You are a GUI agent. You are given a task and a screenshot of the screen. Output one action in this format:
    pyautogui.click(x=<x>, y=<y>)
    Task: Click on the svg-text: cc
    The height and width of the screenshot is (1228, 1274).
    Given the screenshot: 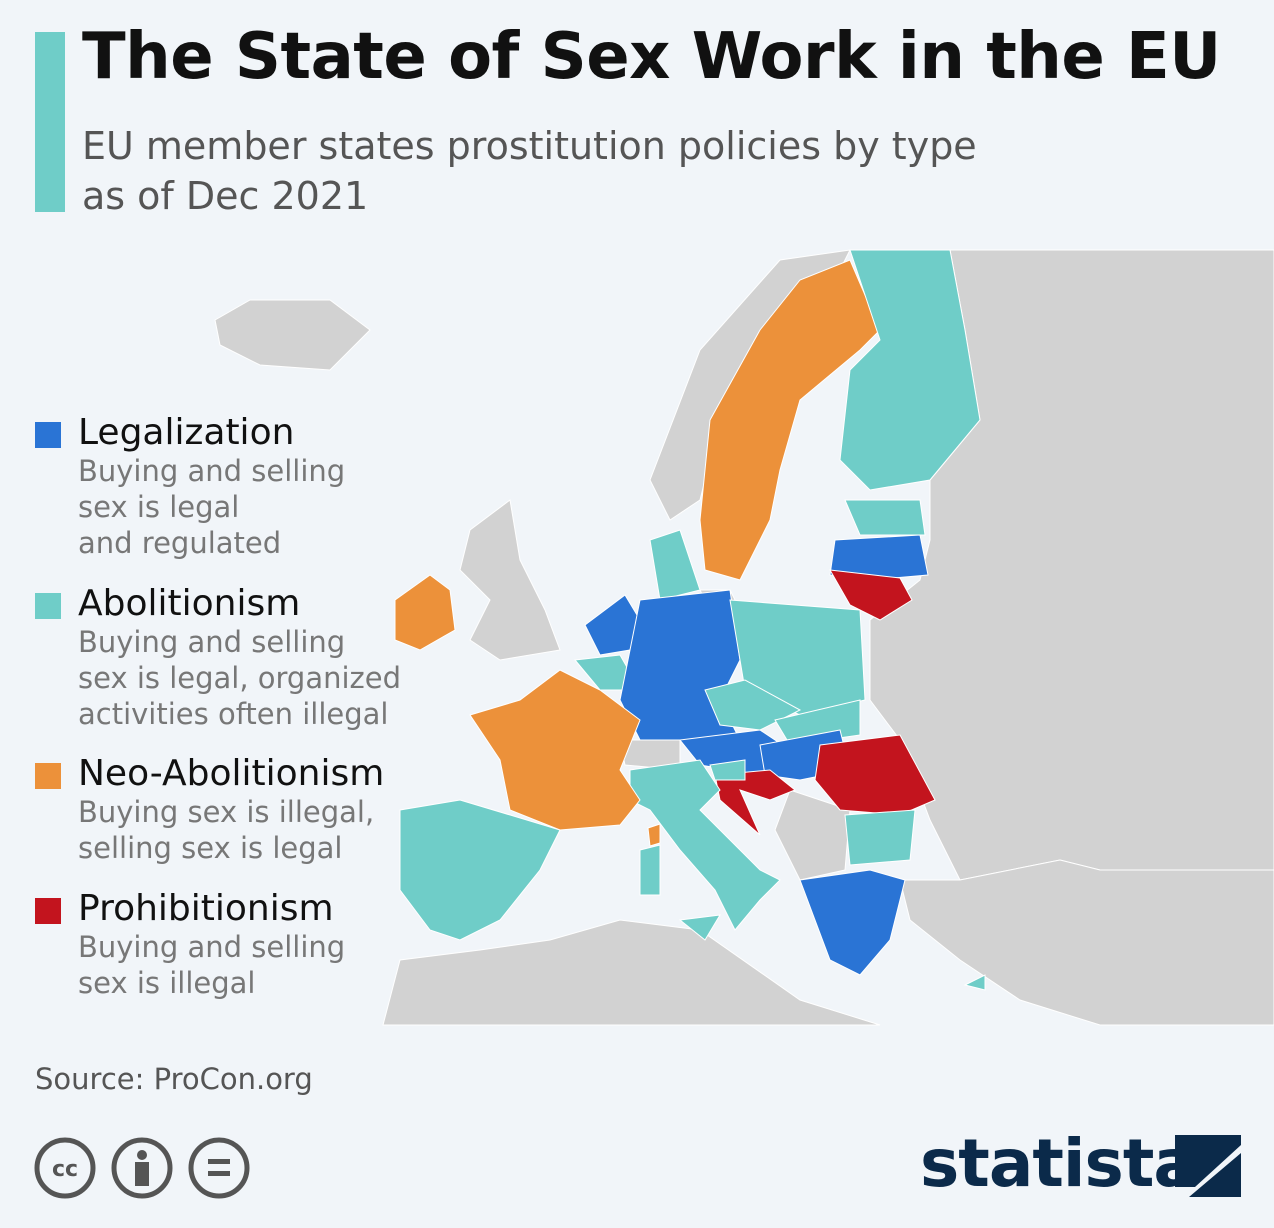 What is the action you would take?
    pyautogui.click(x=65, y=1169)
    